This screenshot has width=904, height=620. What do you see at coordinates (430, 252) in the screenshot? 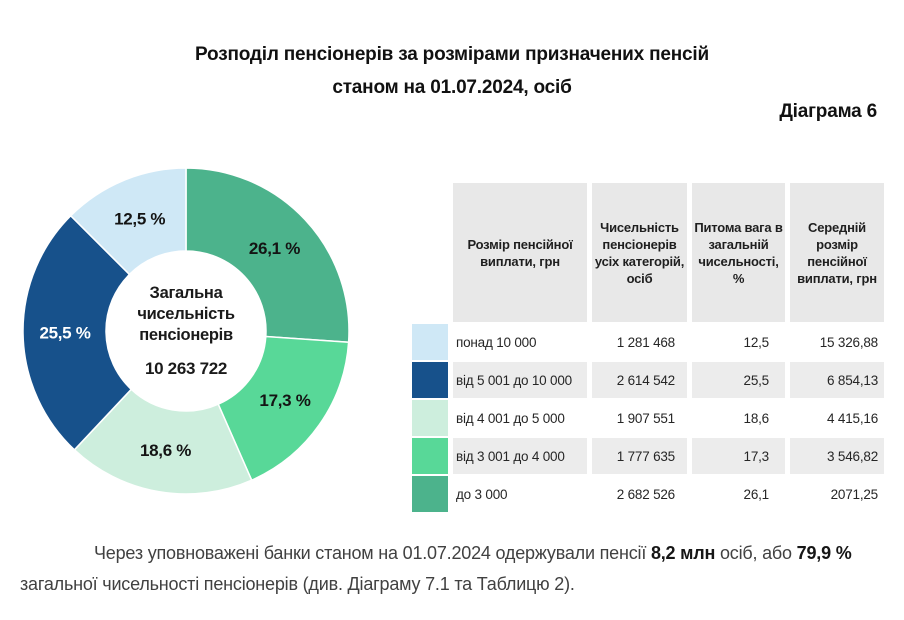
I see `table-header-swatch-spacer` at bounding box center [430, 252].